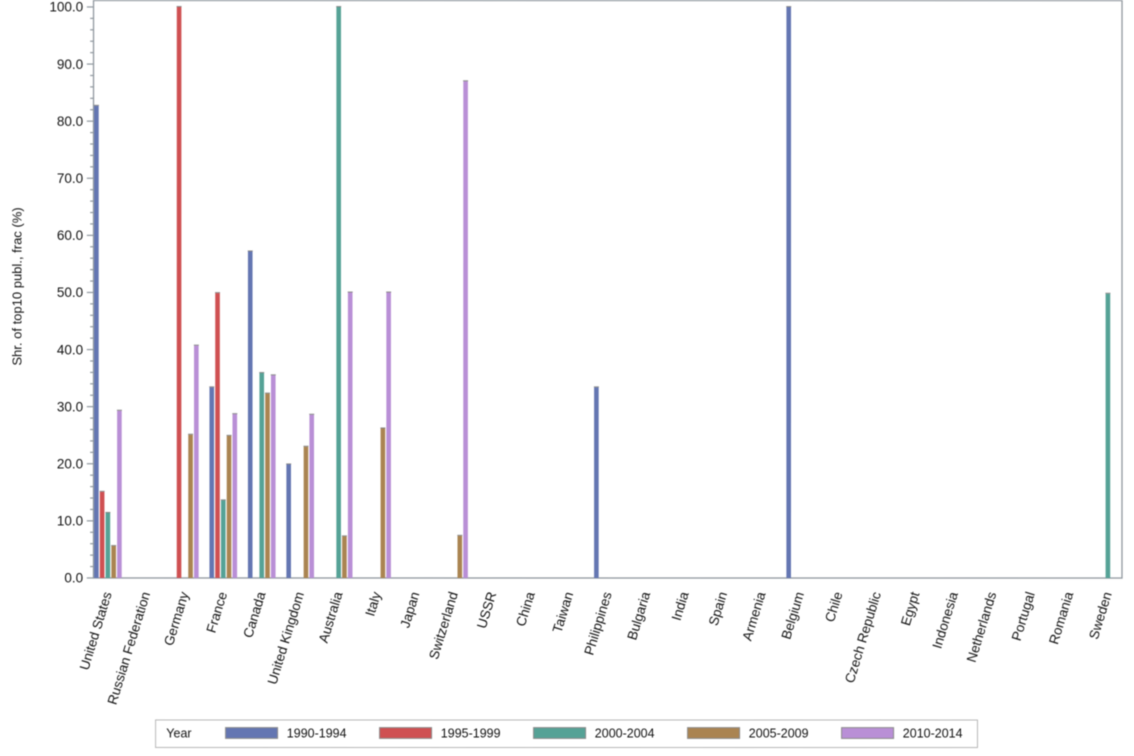 The height and width of the screenshot is (756, 1134). Describe the element at coordinates (638, 616) in the screenshot. I see `svg-text: Bulgaria` at that location.